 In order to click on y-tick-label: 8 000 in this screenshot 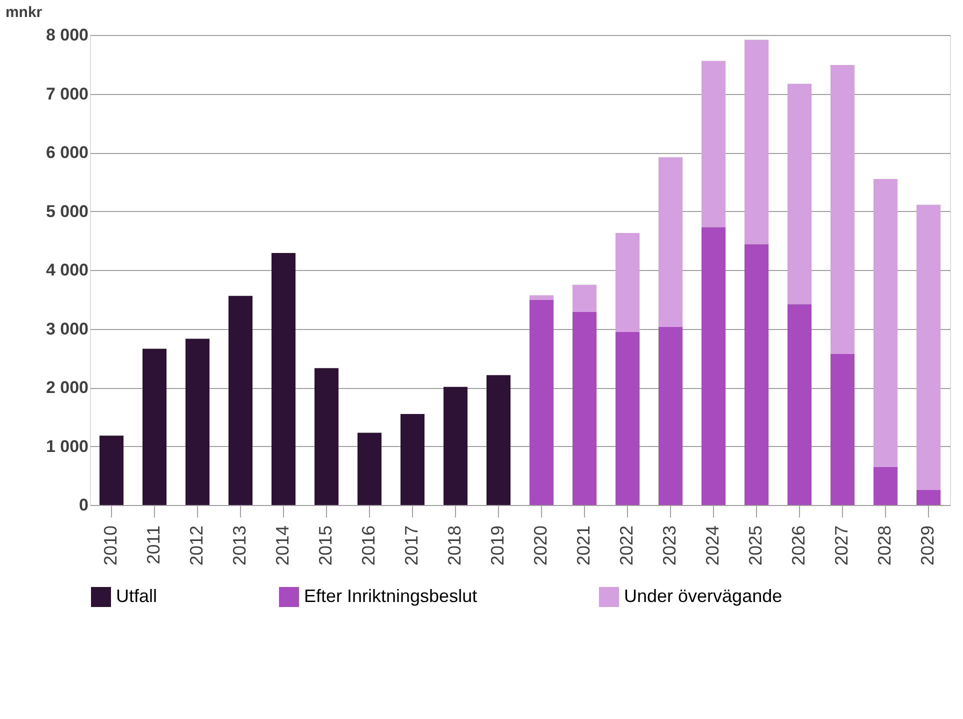, I will do `click(67, 35)`.